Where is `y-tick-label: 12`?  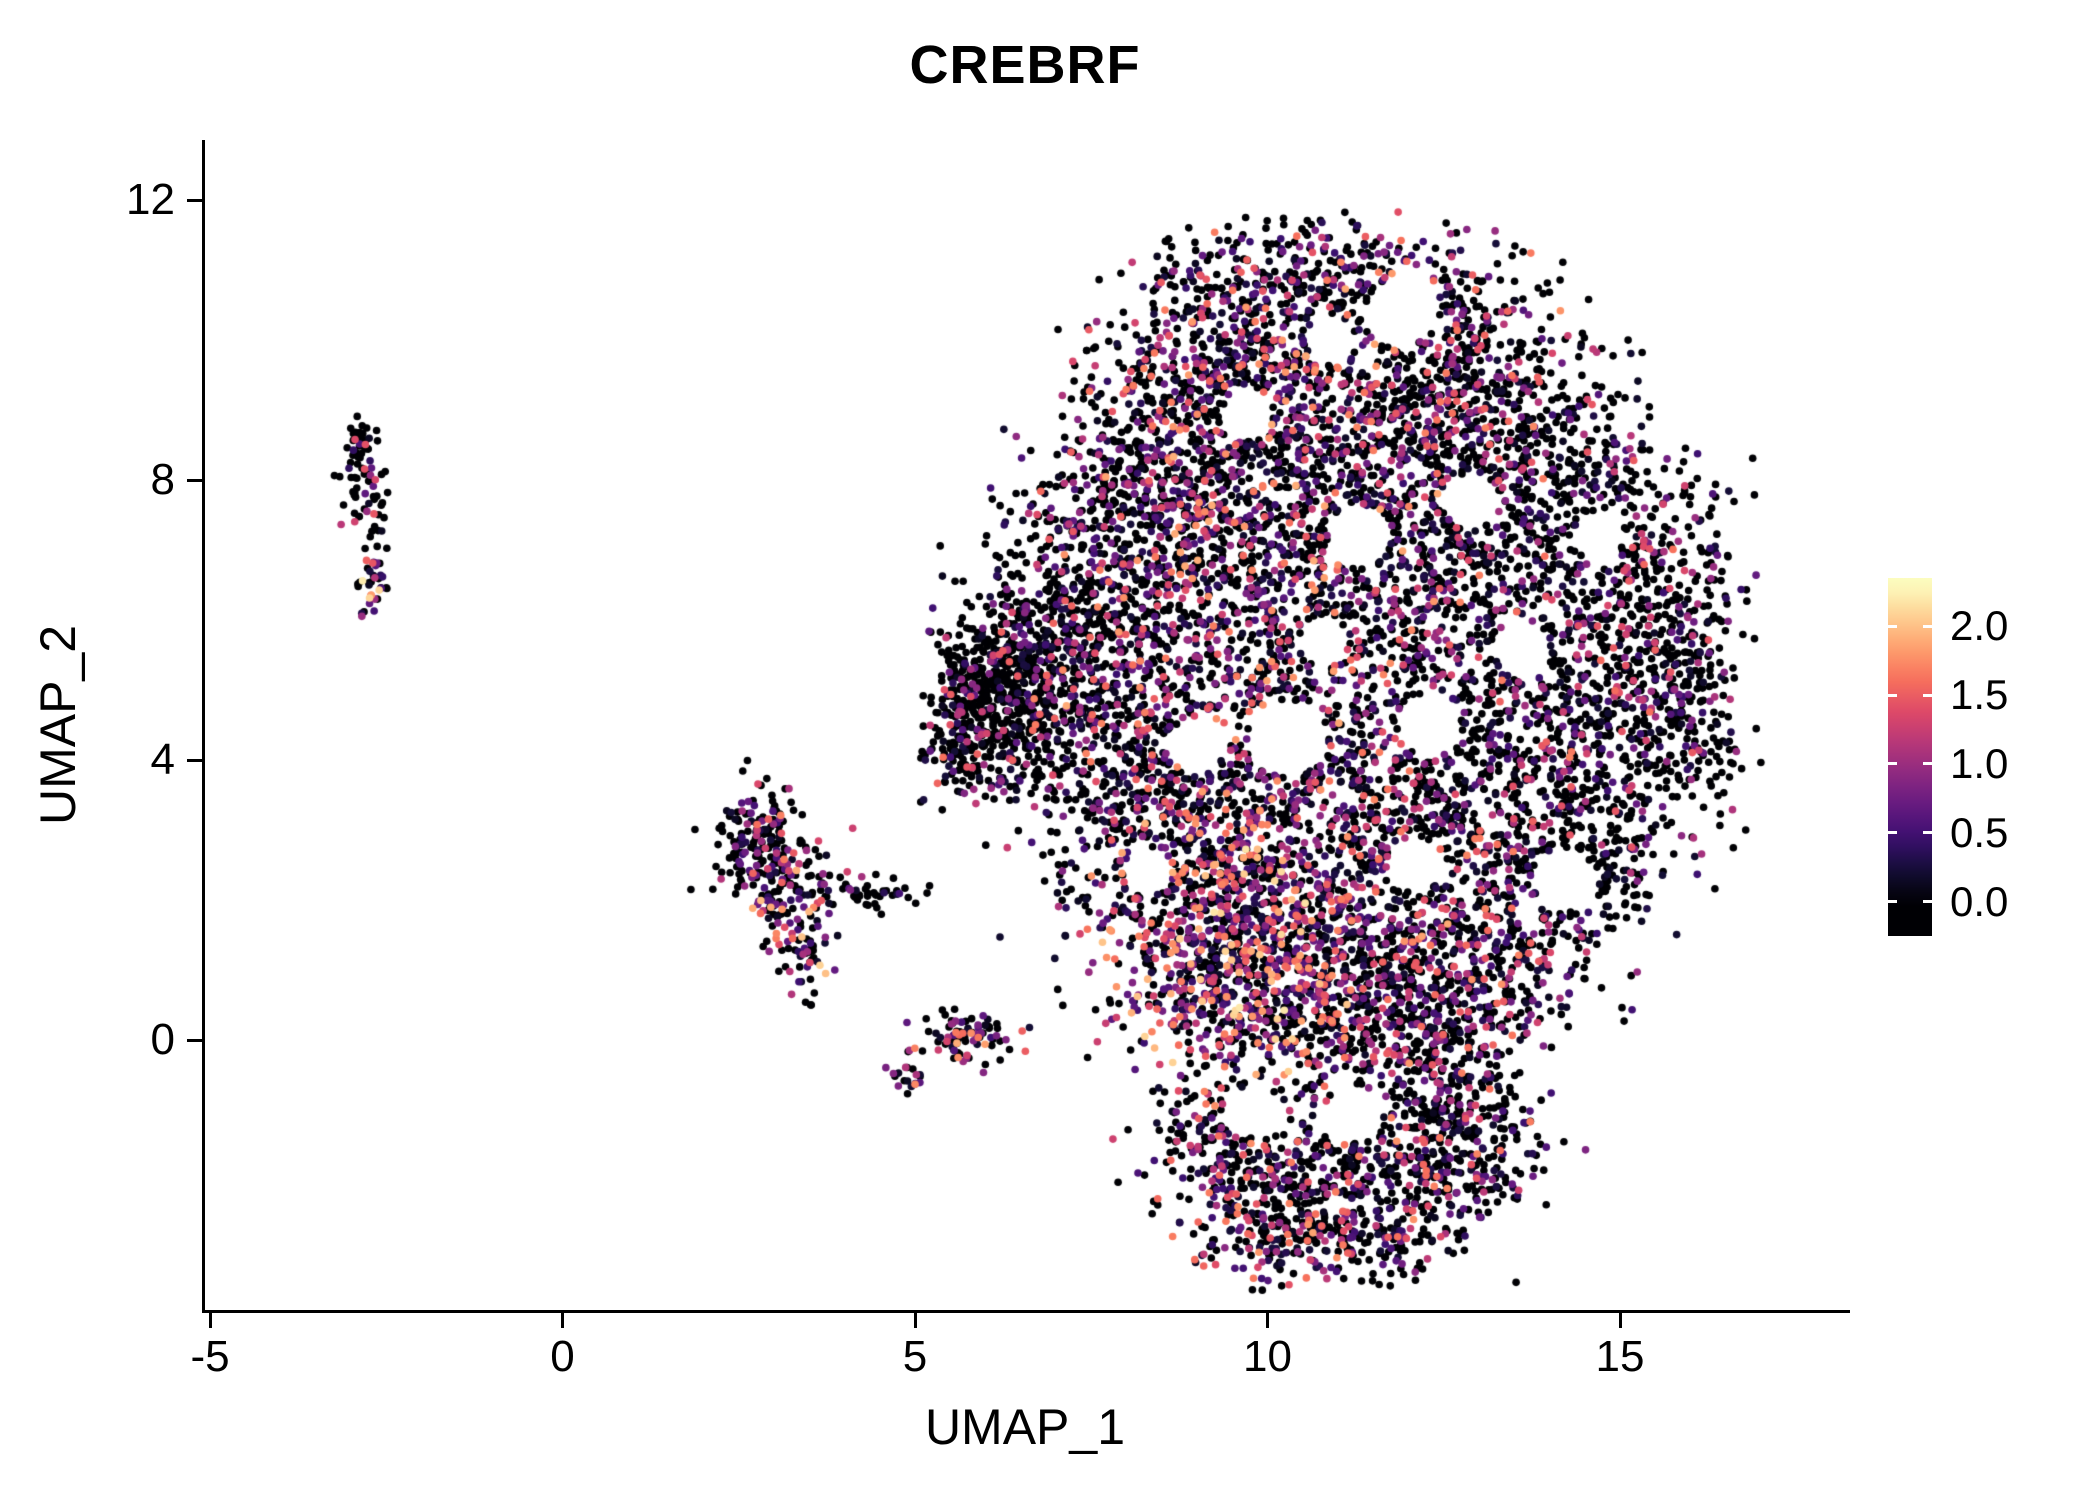
y-tick-label: 12 is located at coordinates (150, 199).